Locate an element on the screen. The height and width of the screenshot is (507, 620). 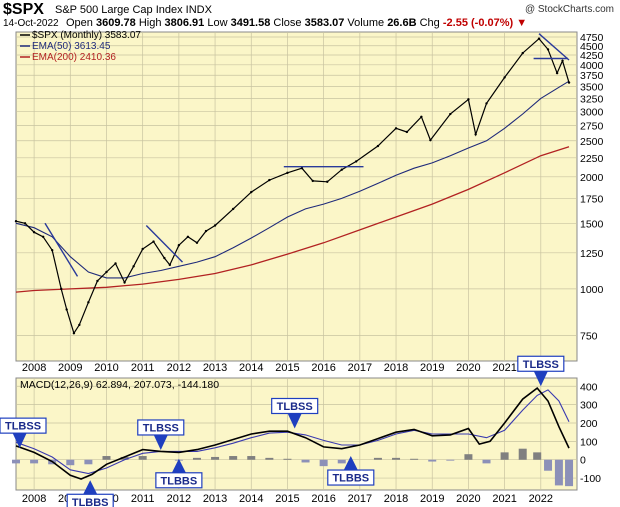
price-x-tick-label: 2017 is located at coordinates (360, 368).